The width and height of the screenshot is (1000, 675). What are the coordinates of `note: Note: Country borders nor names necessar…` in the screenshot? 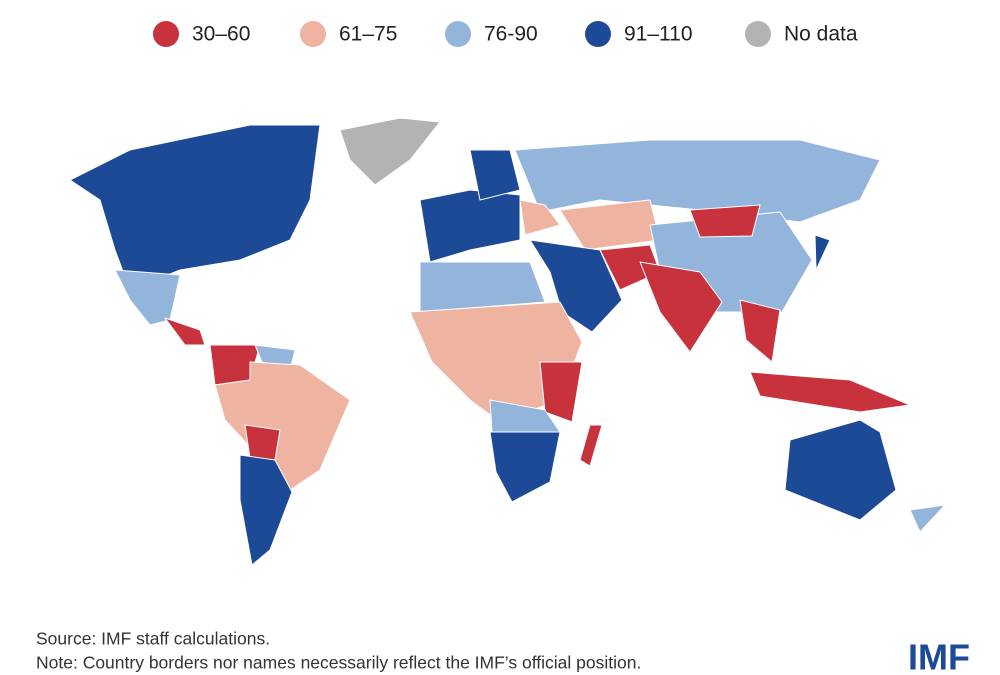 It's located at (338, 663).